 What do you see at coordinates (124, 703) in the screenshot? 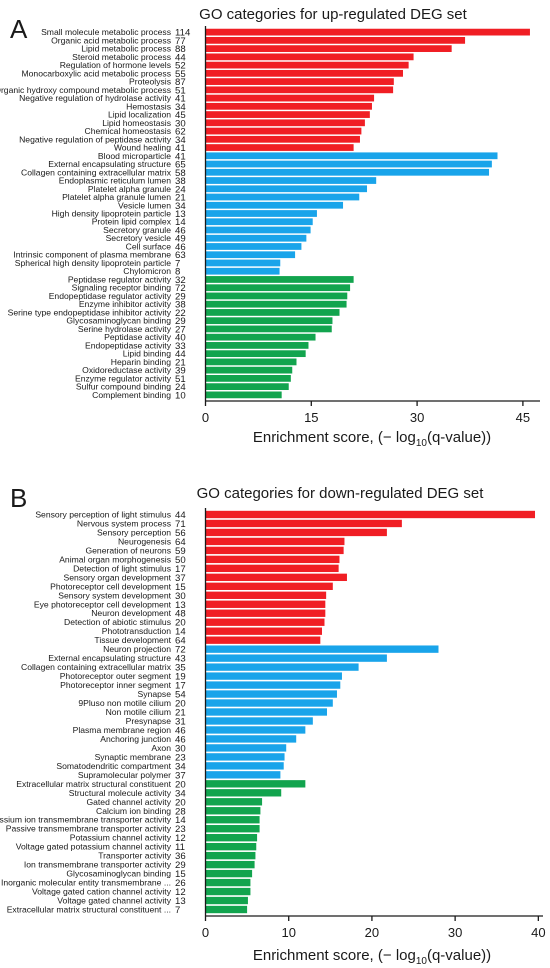
I see `category-label: 9Pluso non motile cilium` at bounding box center [124, 703].